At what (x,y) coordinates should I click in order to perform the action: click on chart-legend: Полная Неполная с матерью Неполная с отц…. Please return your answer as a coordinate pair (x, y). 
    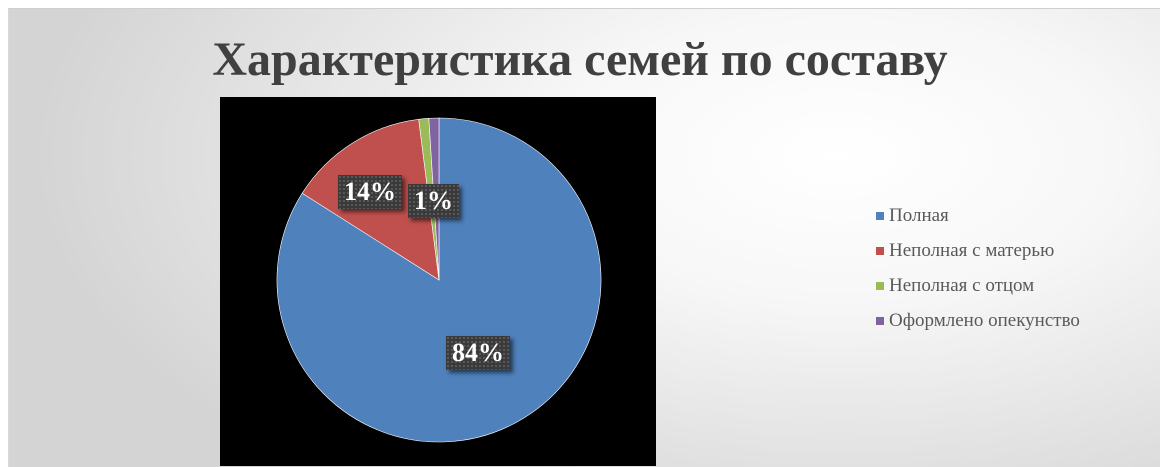
    Looking at the image, I should click on (1011, 268).